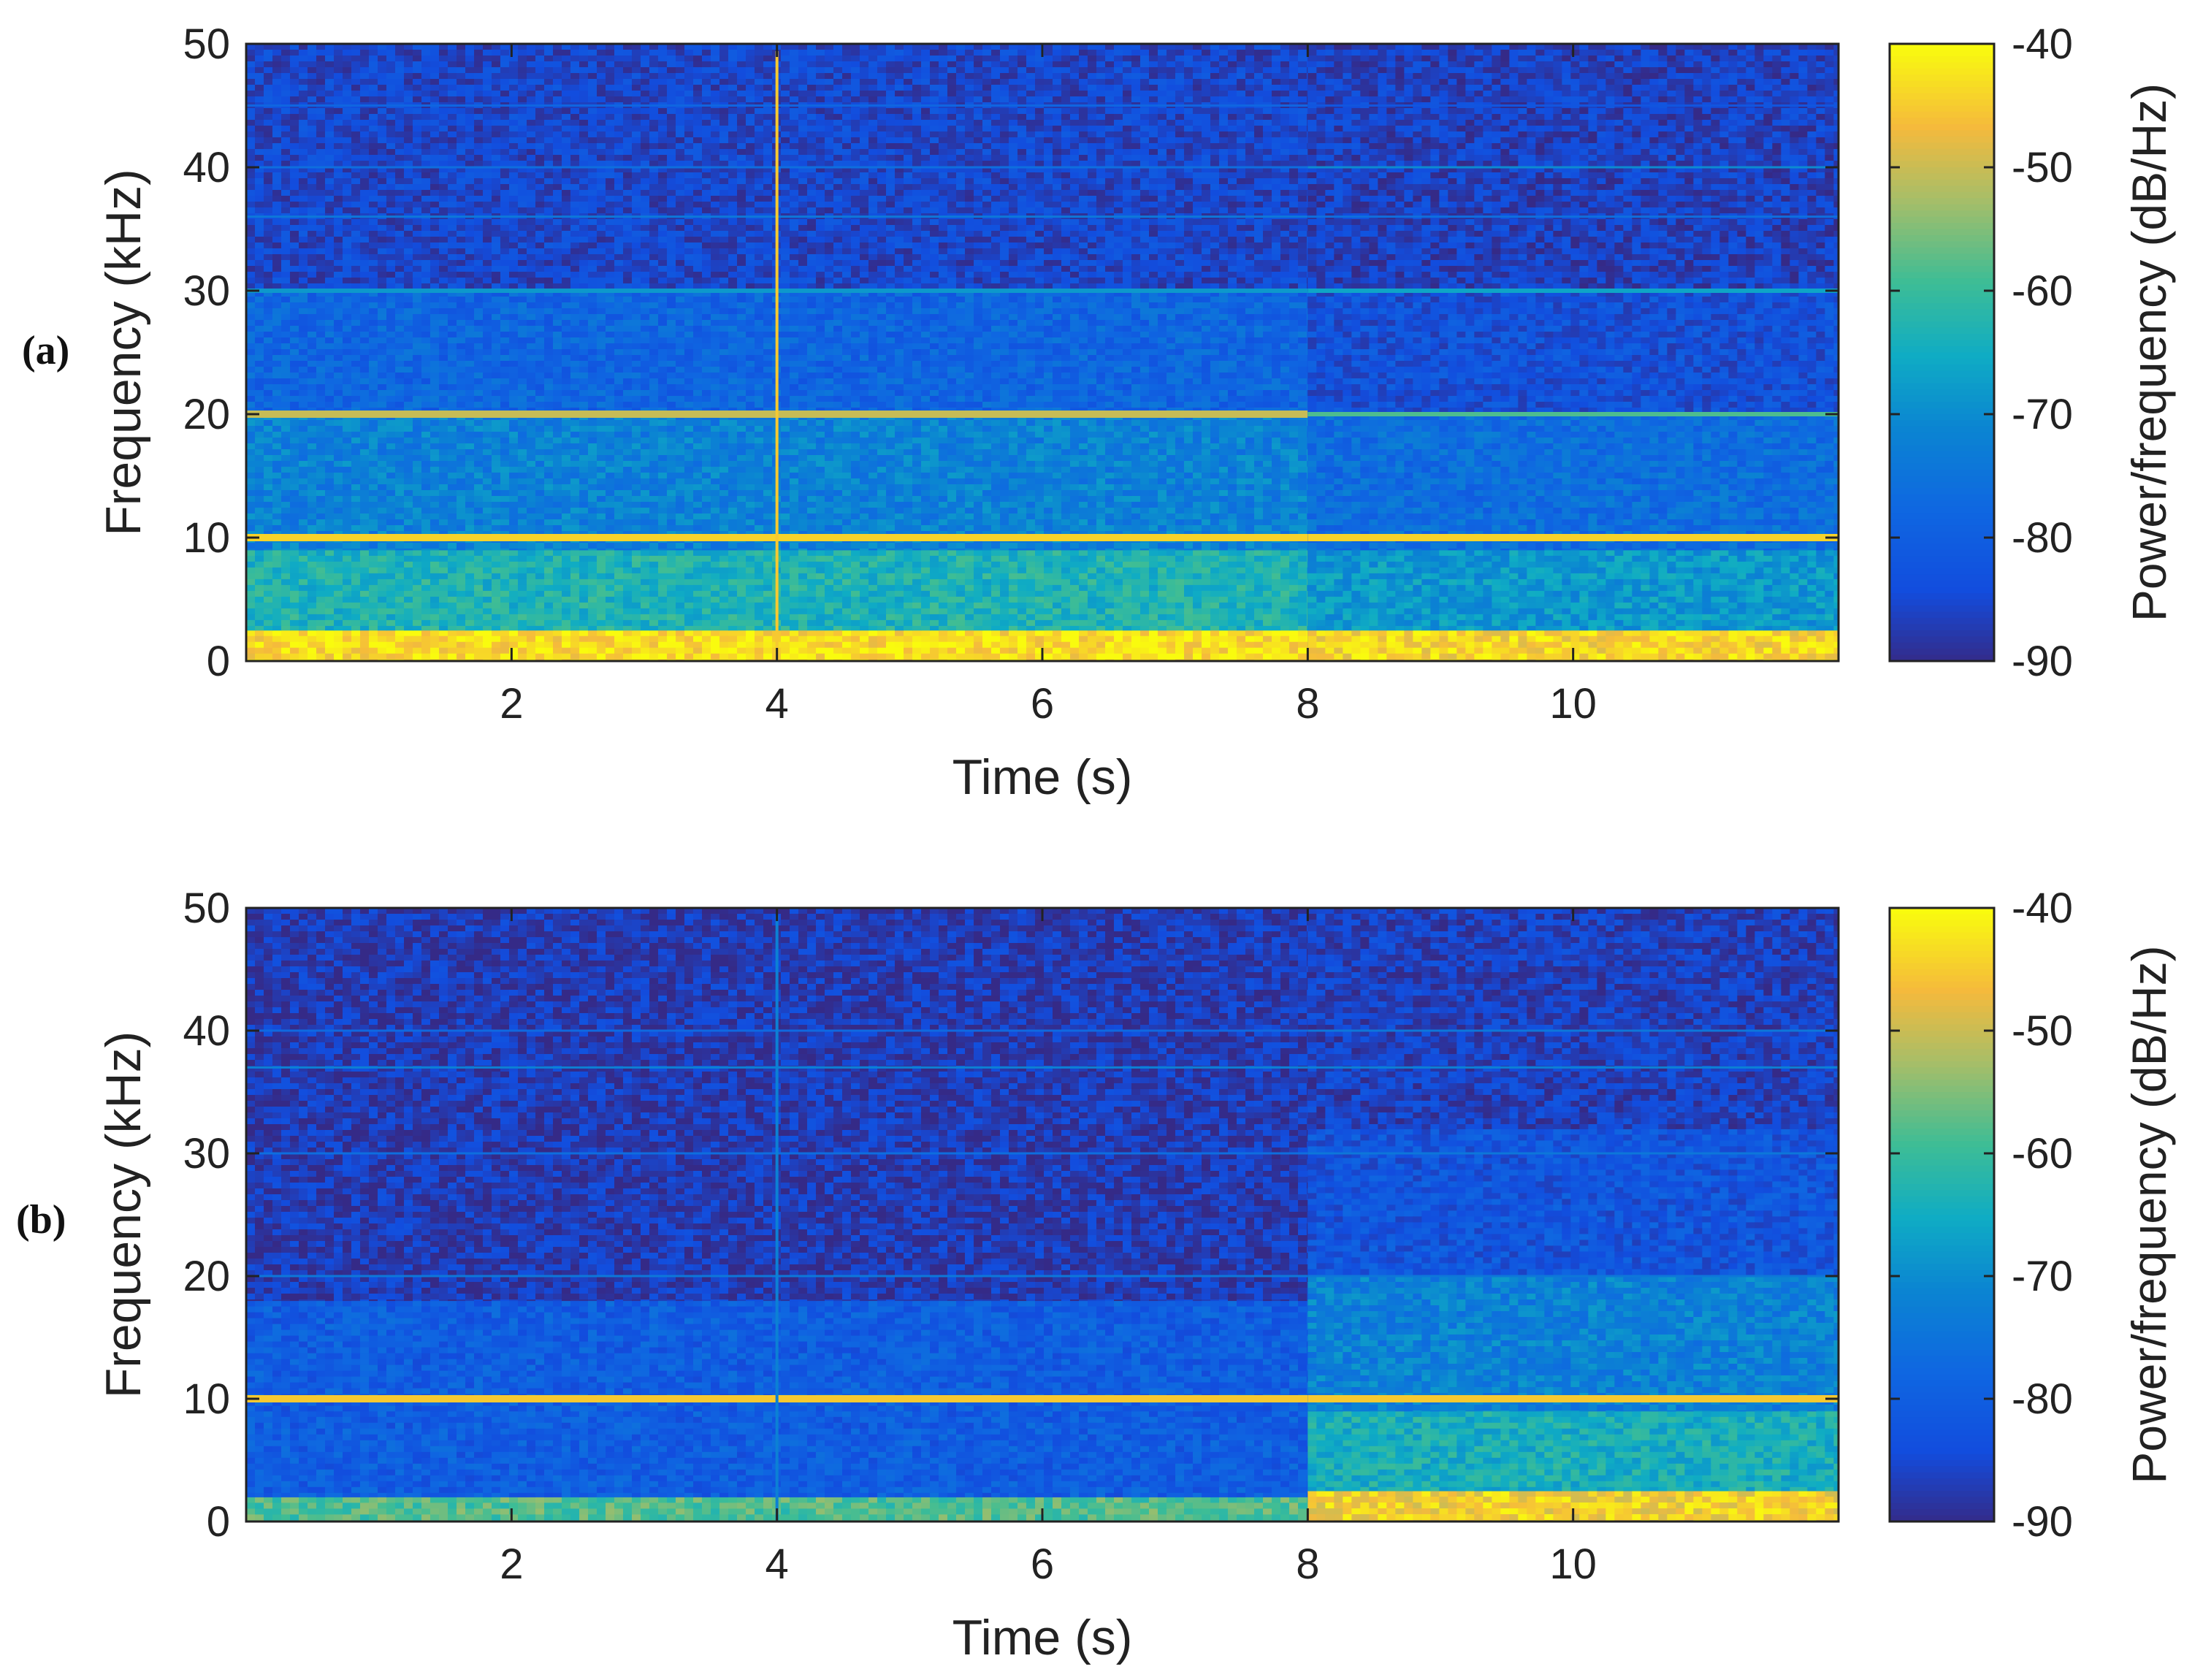 This screenshot has height=1680, width=2203. I want to click on panel-label-a: (a), so click(45, 350).